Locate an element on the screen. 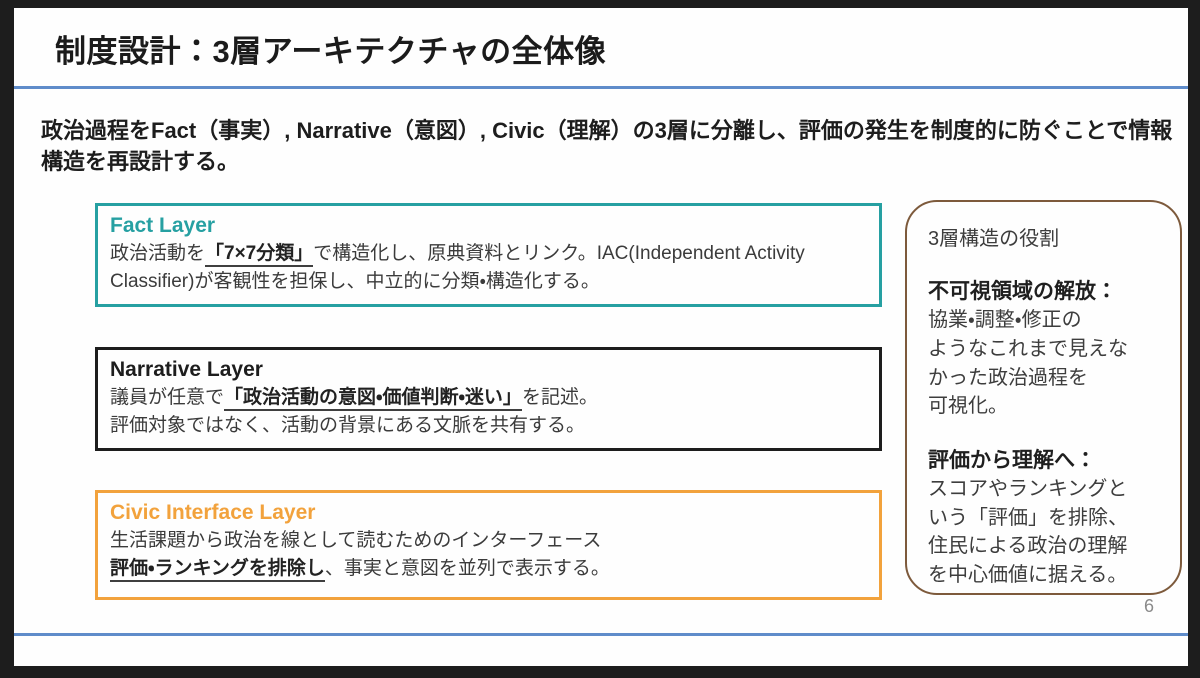 The image size is (1200, 678). layer-text: 評価・ランキングを排除し、事実と意図を並列で表示する。 is located at coordinates (488, 568).